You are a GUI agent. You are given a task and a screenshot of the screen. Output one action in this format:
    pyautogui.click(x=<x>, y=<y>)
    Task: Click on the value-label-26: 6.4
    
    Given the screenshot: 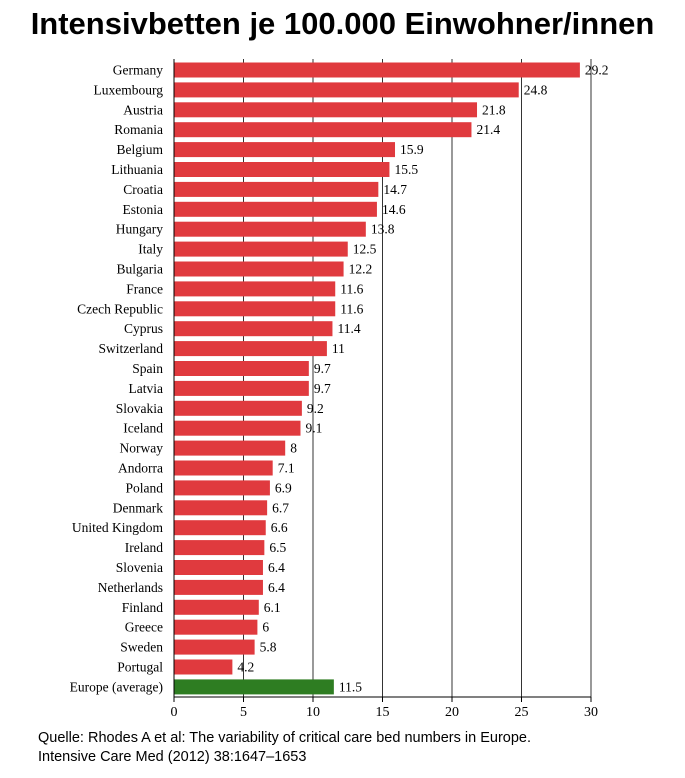 What is the action you would take?
    pyautogui.click(x=276, y=587)
    